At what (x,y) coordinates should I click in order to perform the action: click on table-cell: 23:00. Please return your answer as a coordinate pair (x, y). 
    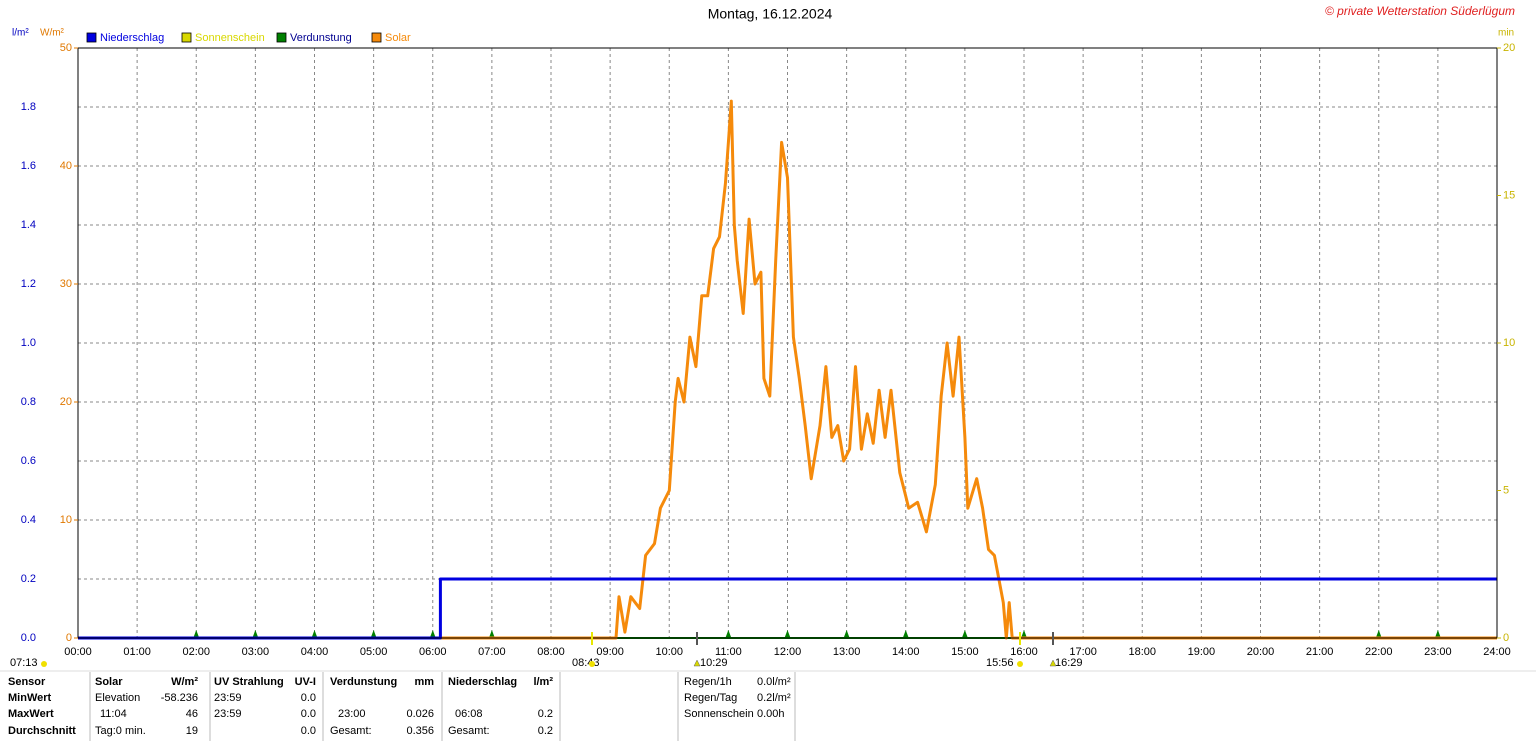
    Looking at the image, I should click on (352, 714).